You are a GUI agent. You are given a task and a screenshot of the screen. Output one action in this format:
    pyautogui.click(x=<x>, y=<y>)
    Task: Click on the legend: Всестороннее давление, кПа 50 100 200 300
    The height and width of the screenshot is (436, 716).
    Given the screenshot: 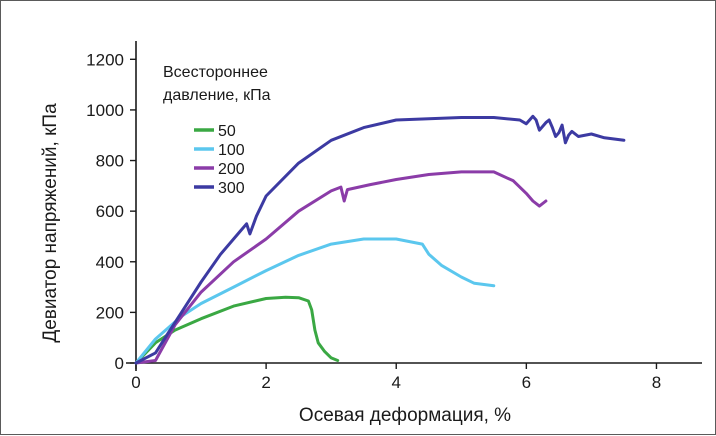 What is the action you would take?
    pyautogui.click(x=217, y=130)
    